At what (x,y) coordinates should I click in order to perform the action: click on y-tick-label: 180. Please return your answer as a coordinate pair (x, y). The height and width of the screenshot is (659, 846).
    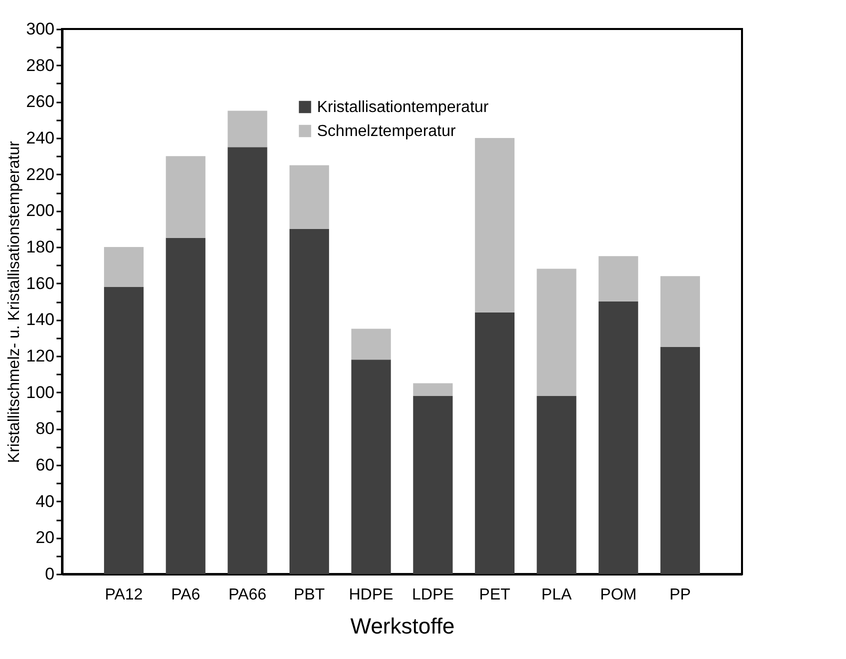
    Looking at the image, I should click on (40, 247).